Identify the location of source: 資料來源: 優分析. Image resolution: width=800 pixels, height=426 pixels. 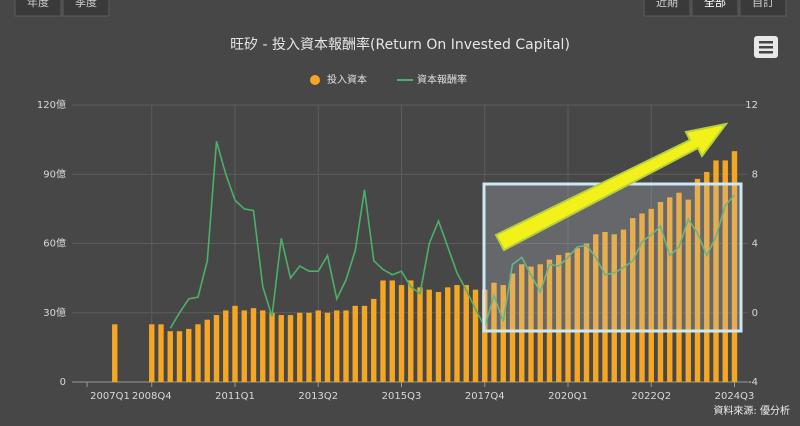
(751, 410).